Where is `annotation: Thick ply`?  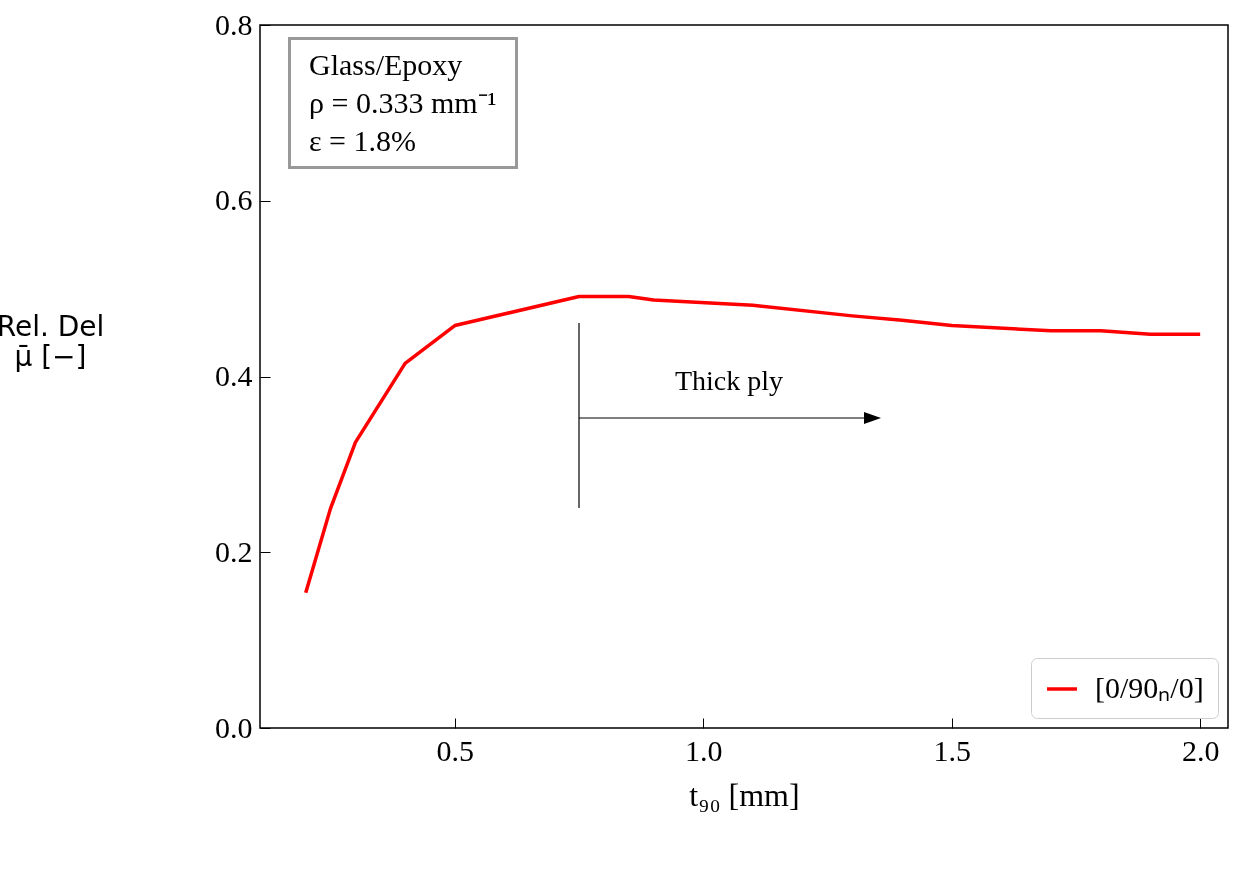
annotation: Thick ply is located at coordinates (729, 380).